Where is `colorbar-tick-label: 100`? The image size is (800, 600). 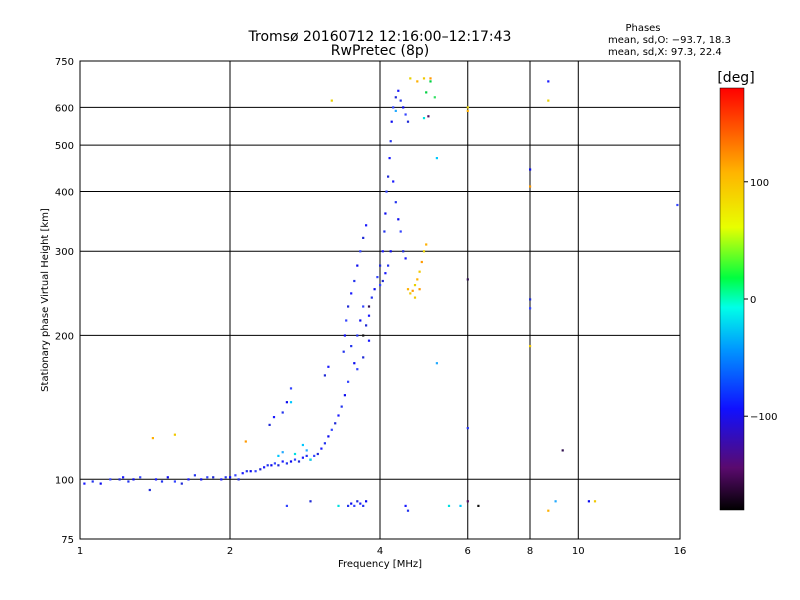 colorbar-tick-label: 100 is located at coordinates (759, 183).